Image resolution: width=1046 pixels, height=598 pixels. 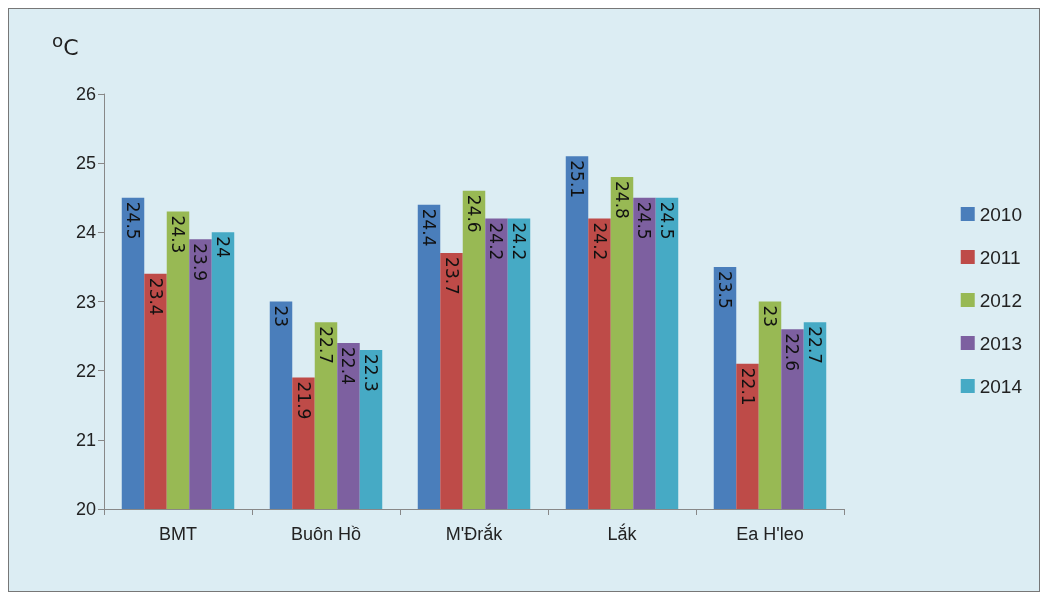 I want to click on data-label: 21.9, so click(x=303, y=400).